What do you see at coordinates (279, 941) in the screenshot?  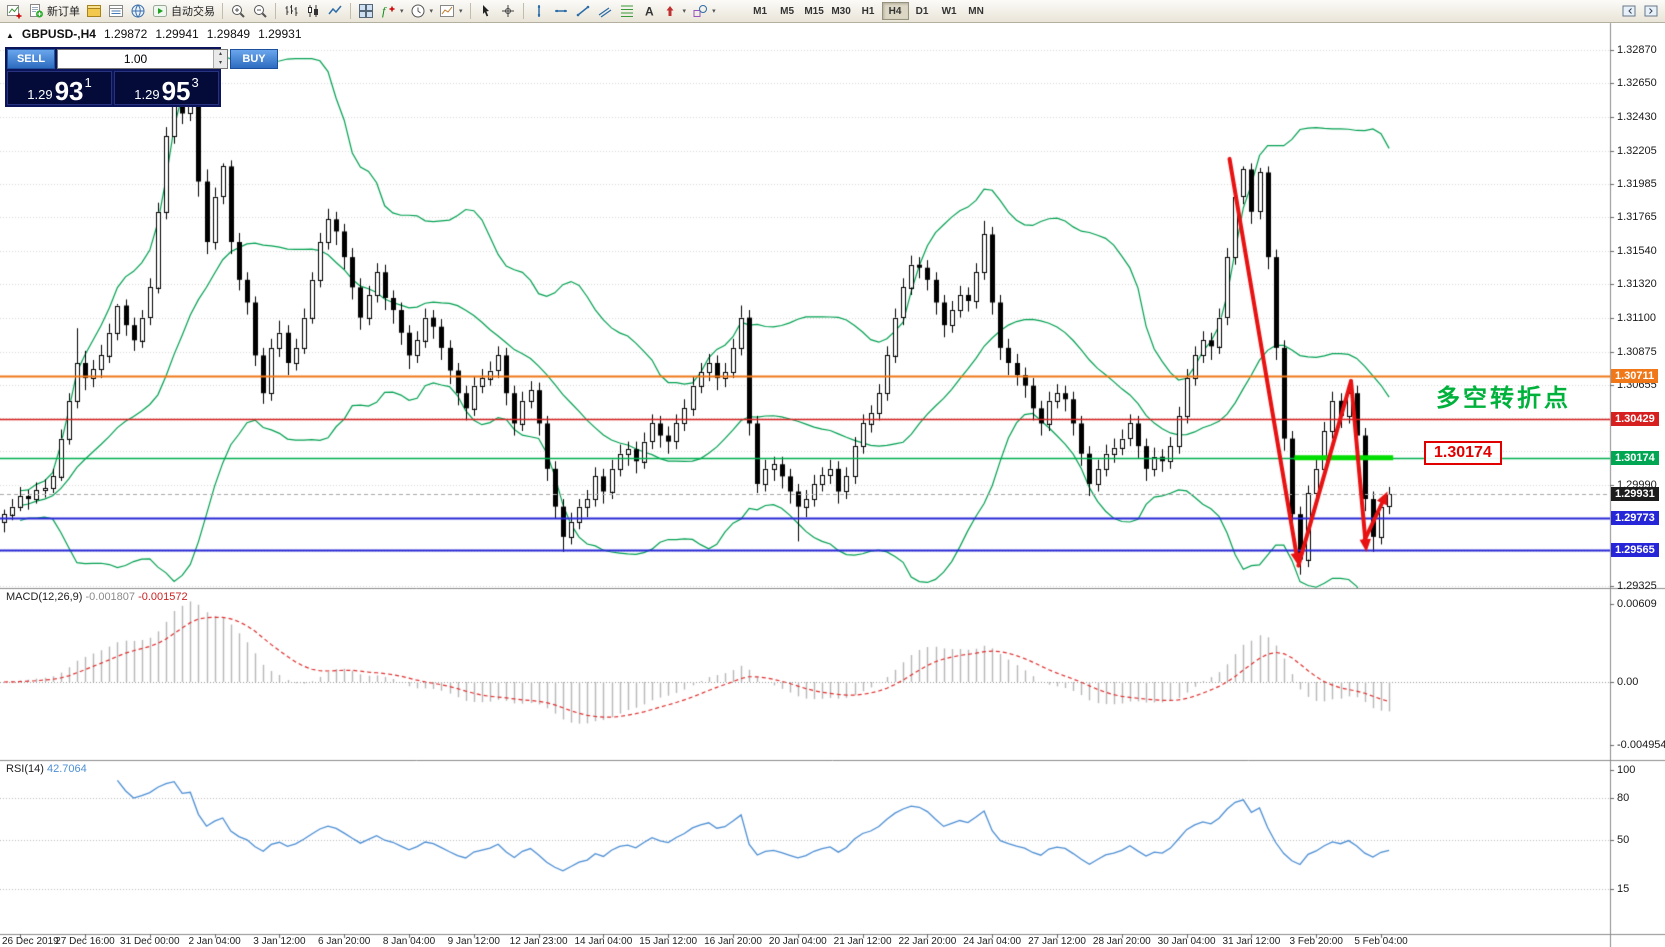 I see `time-axis-label: 3 Jan 12:00` at bounding box center [279, 941].